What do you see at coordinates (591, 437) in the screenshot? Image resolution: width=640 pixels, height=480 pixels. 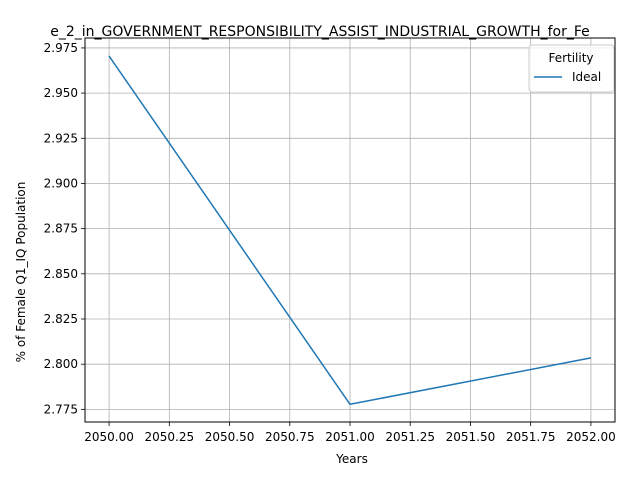 I see `x-tick-label: 2052.00` at bounding box center [591, 437].